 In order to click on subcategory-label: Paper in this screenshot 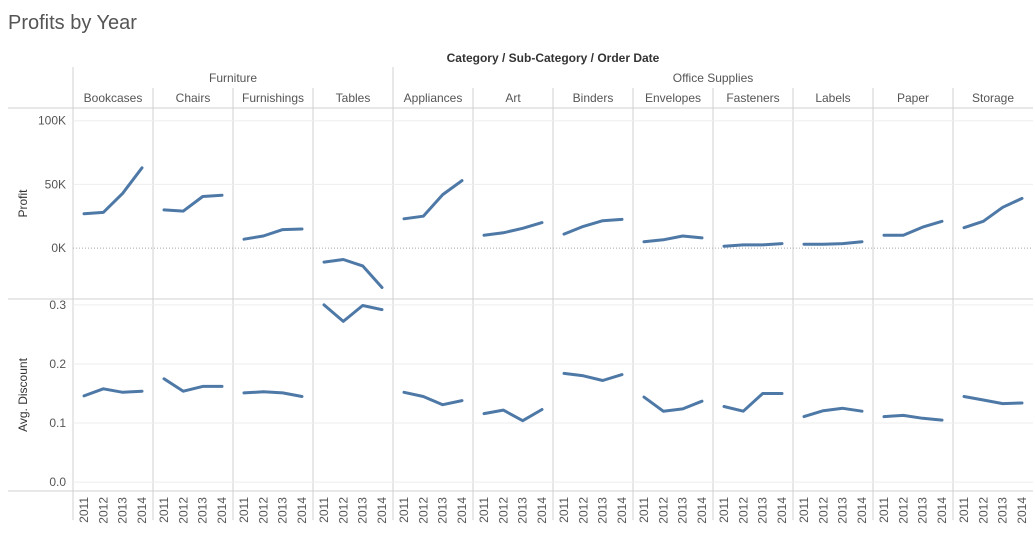, I will do `click(913, 98)`.